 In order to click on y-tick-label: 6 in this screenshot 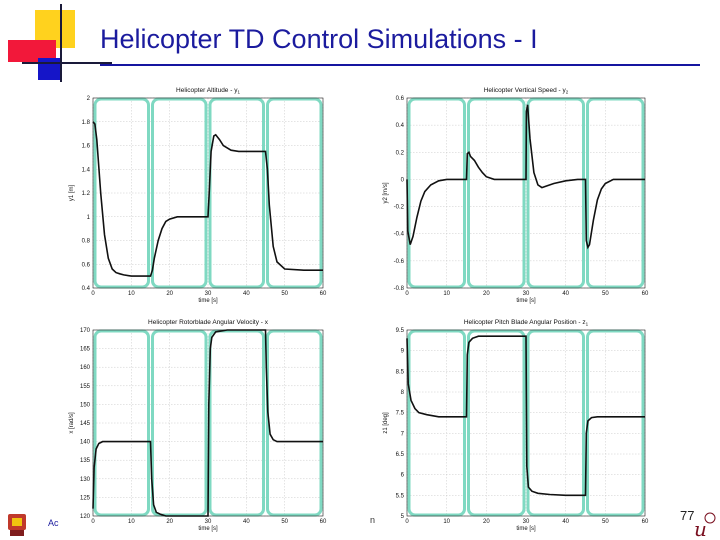, I will do `click(403, 476)`.